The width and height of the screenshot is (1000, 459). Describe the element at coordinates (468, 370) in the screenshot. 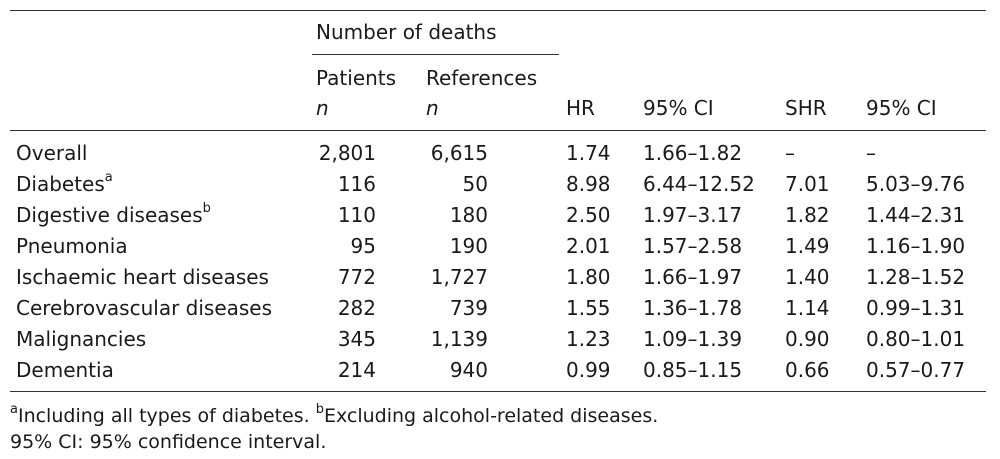

I see `row-references-text: 940` at that location.